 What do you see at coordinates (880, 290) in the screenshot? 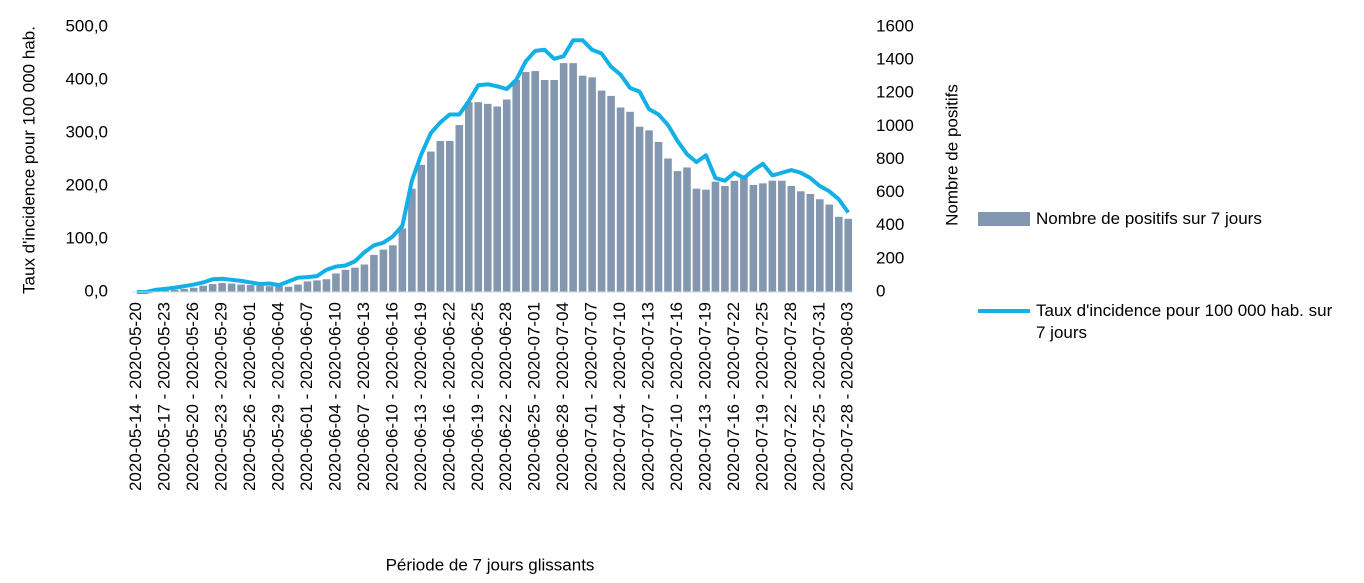
I see `y2-tick-label: 0` at bounding box center [880, 290].